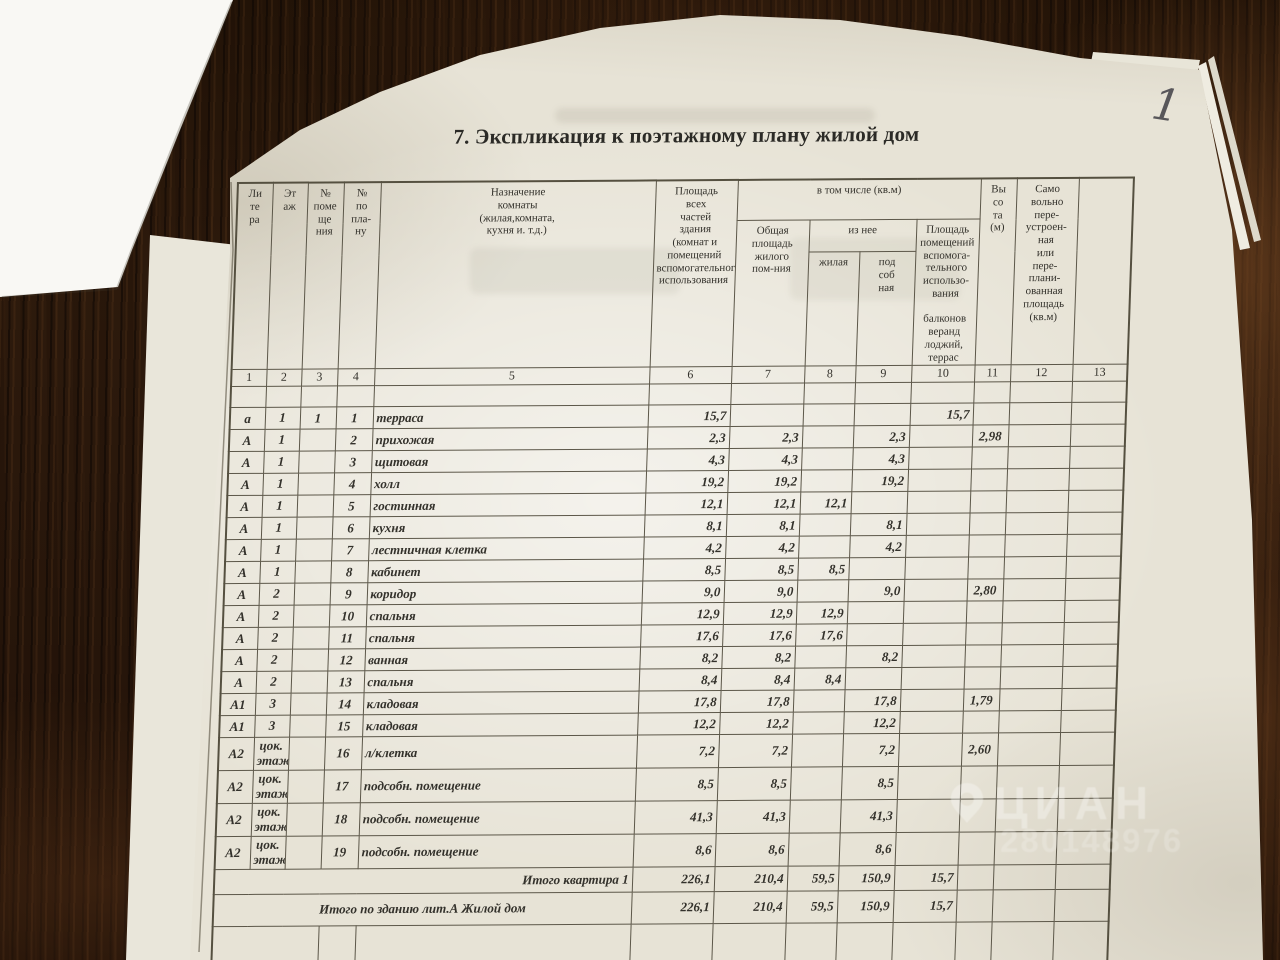 The height and width of the screenshot is (960, 1280). I want to click on cell: 9, so click(348, 594).